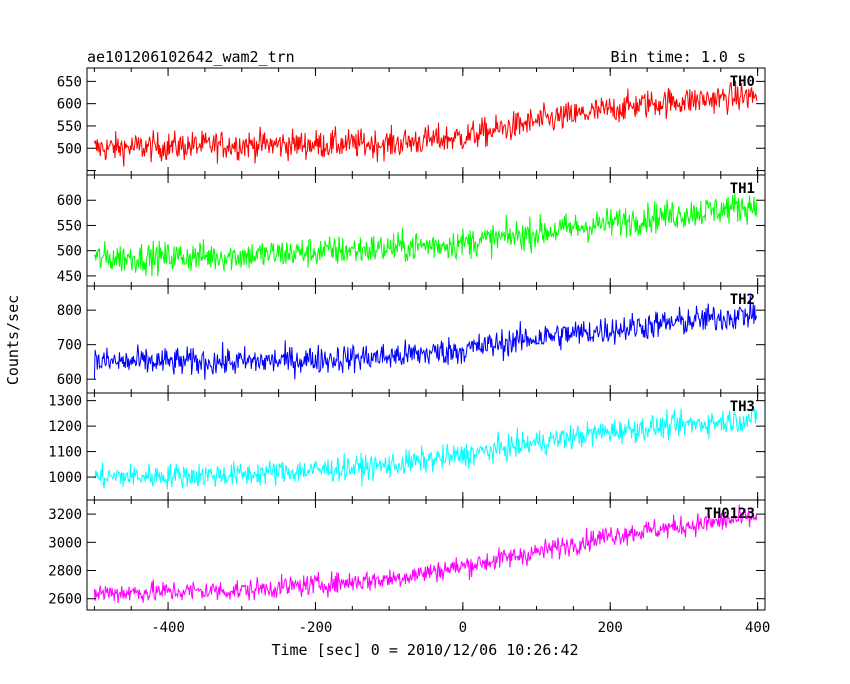 This screenshot has width=850, height=684. I want to click on panel-label-th0: TH0, so click(742, 82).